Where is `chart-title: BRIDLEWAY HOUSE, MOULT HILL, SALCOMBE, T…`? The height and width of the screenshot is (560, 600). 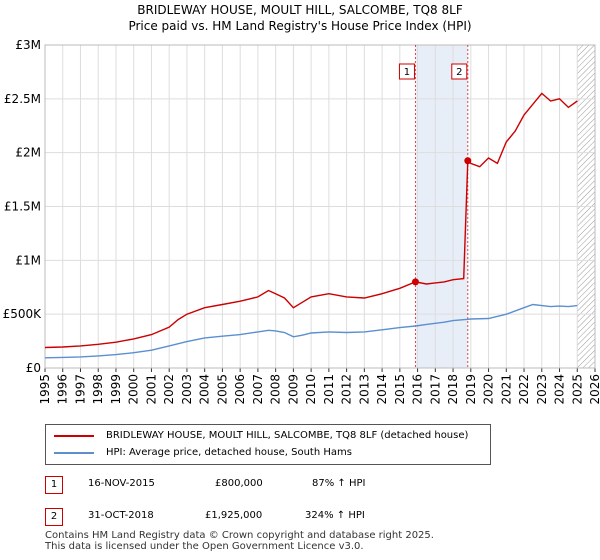
chart-title: BRIDLEWAY HOUSE, MOULT HILL, SALCOMBE, T… is located at coordinates (300, 10).